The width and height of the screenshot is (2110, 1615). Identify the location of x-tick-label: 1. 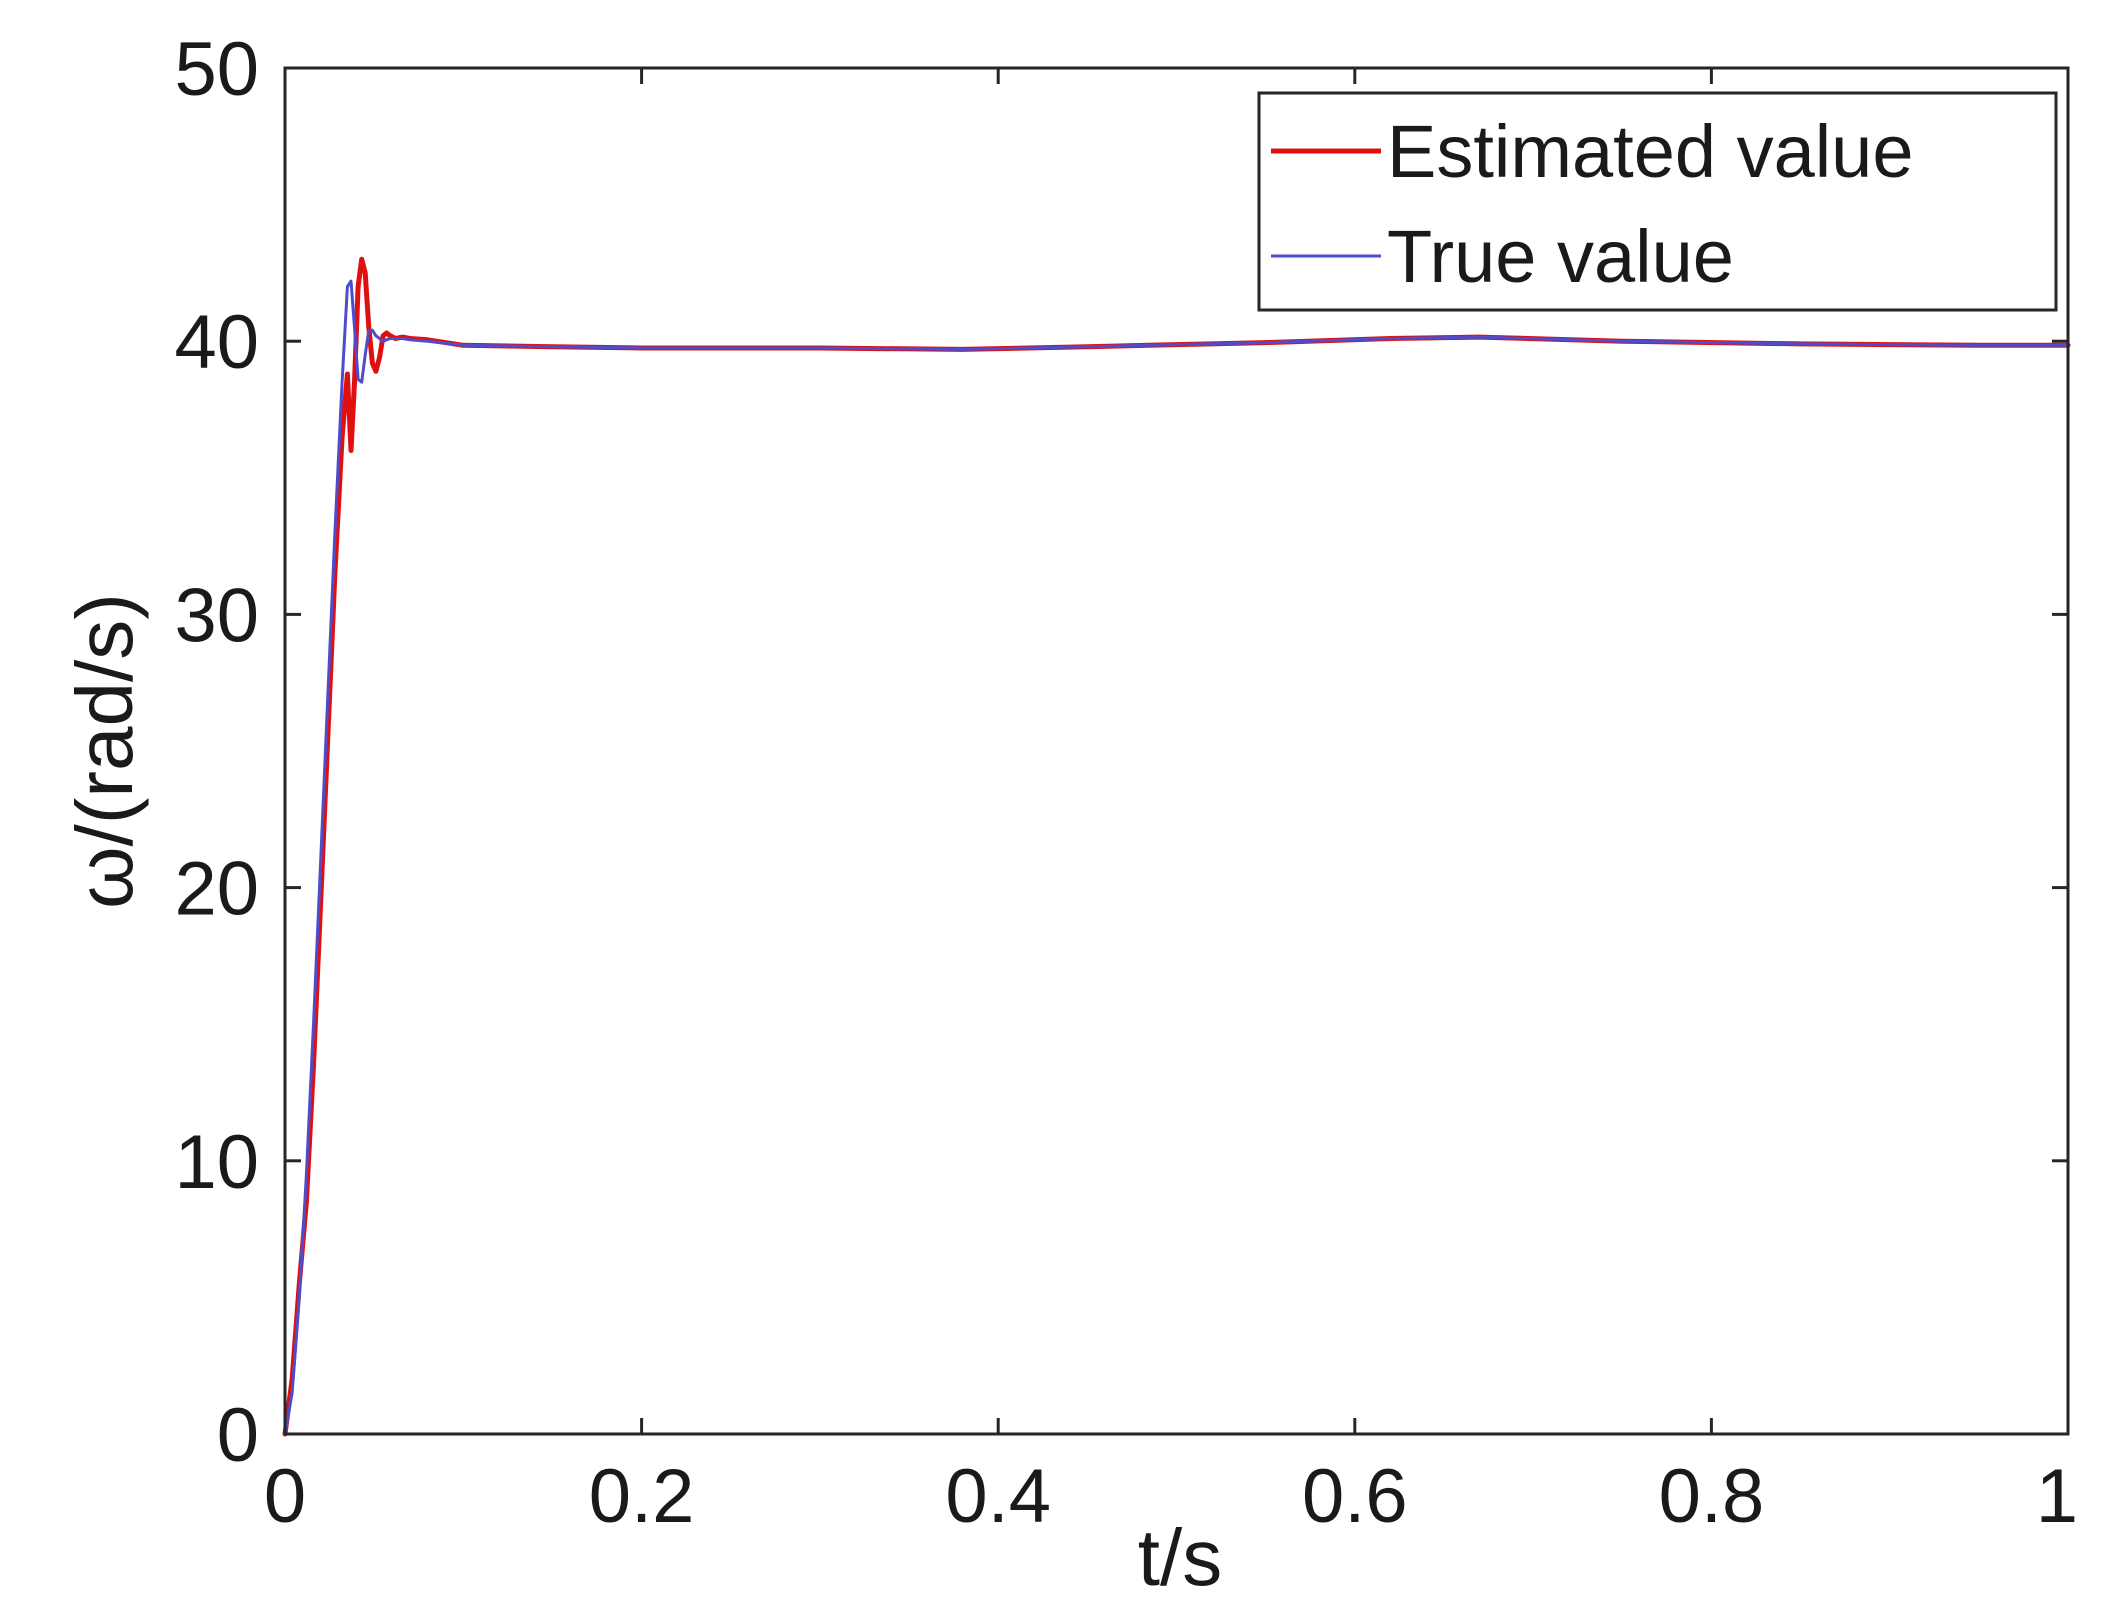
(2057, 1496).